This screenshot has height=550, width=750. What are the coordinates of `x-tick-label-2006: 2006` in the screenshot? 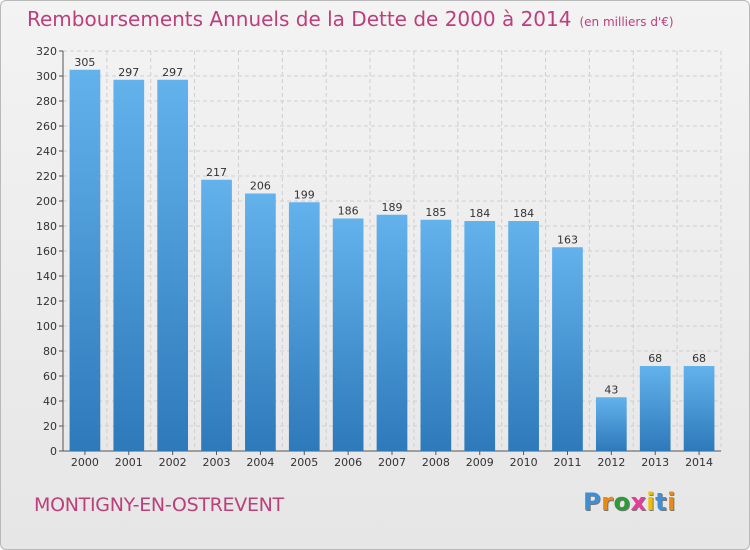 It's located at (348, 462).